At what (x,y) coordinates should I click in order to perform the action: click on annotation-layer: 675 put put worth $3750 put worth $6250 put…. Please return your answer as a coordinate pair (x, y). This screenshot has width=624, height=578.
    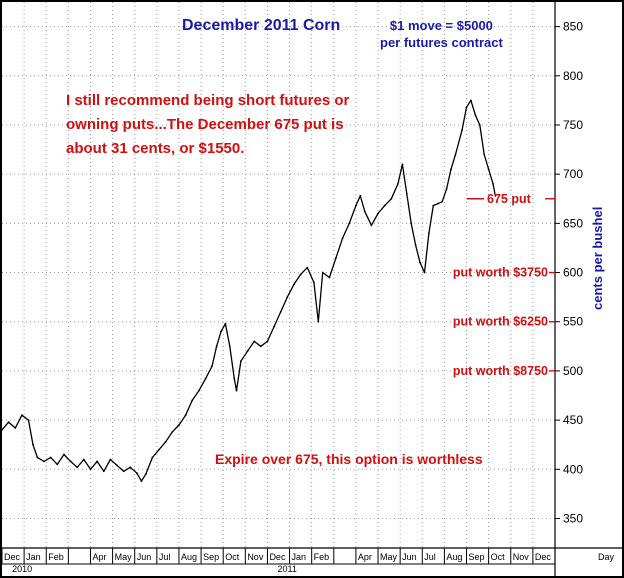
    Looking at the image, I should click on (504, 285).